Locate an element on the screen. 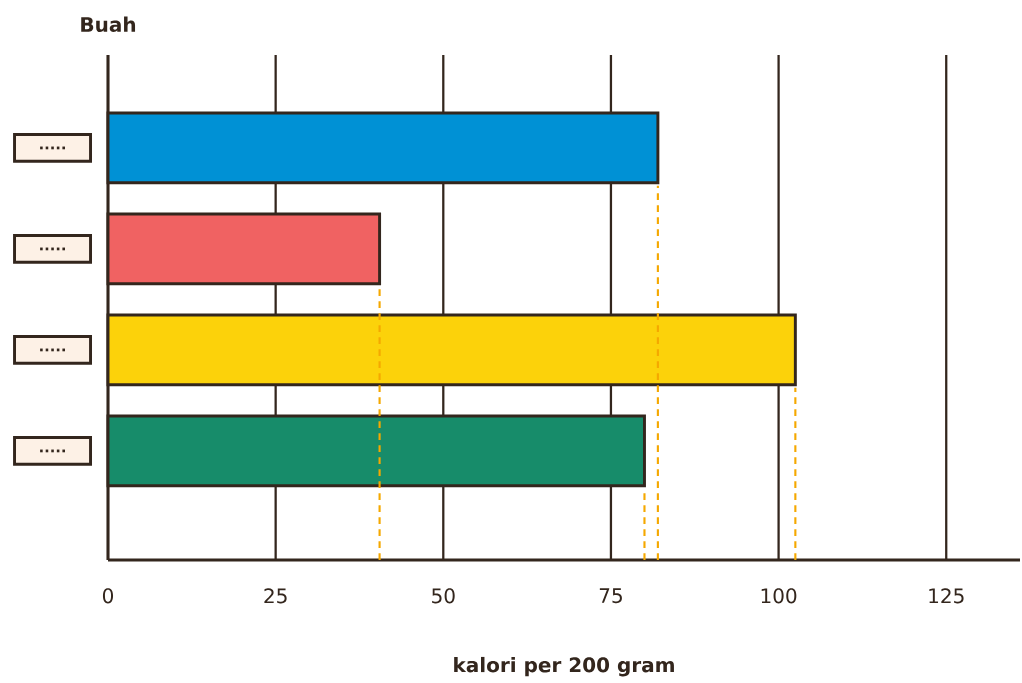  x-tick-label: 125 is located at coordinates (946, 596).